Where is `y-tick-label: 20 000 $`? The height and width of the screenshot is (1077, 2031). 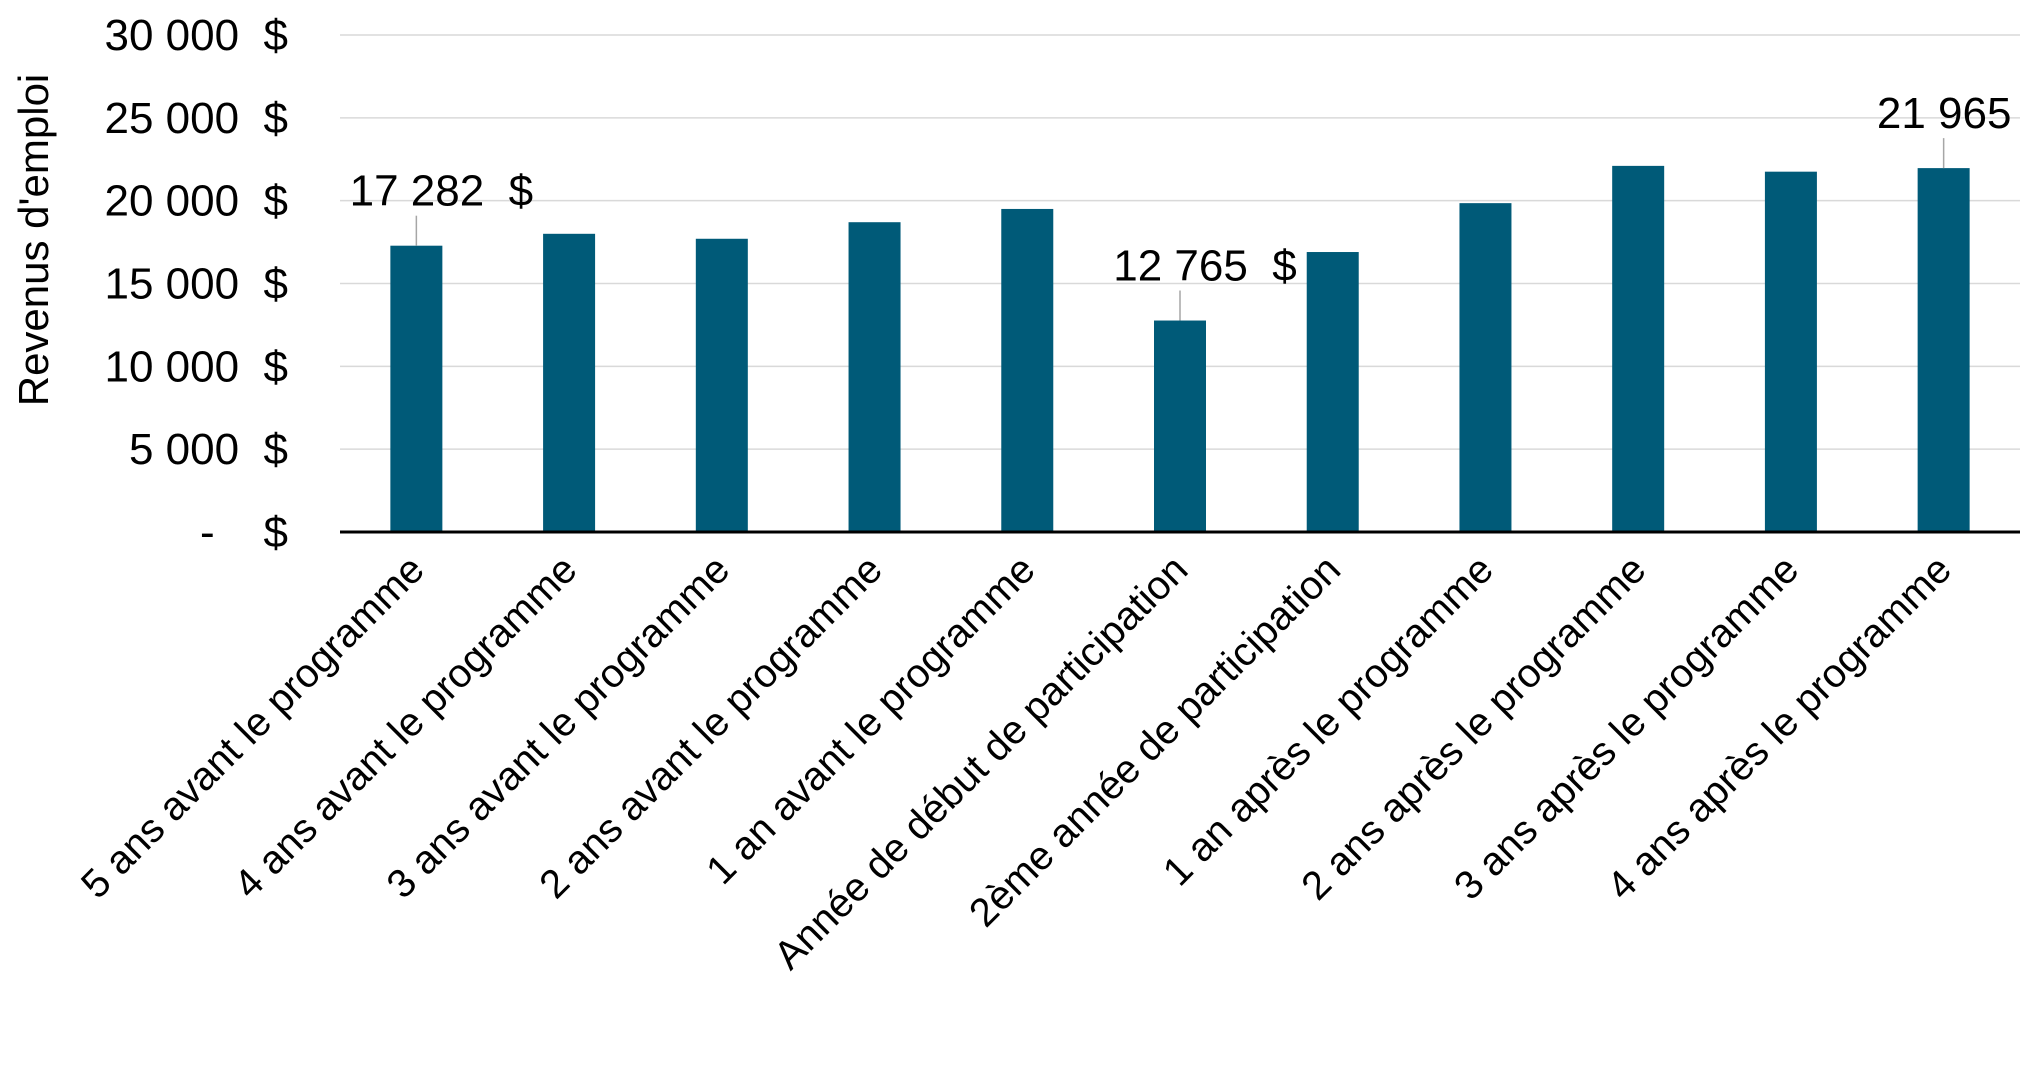
y-tick-label: 20 000 $ is located at coordinates (197, 201).